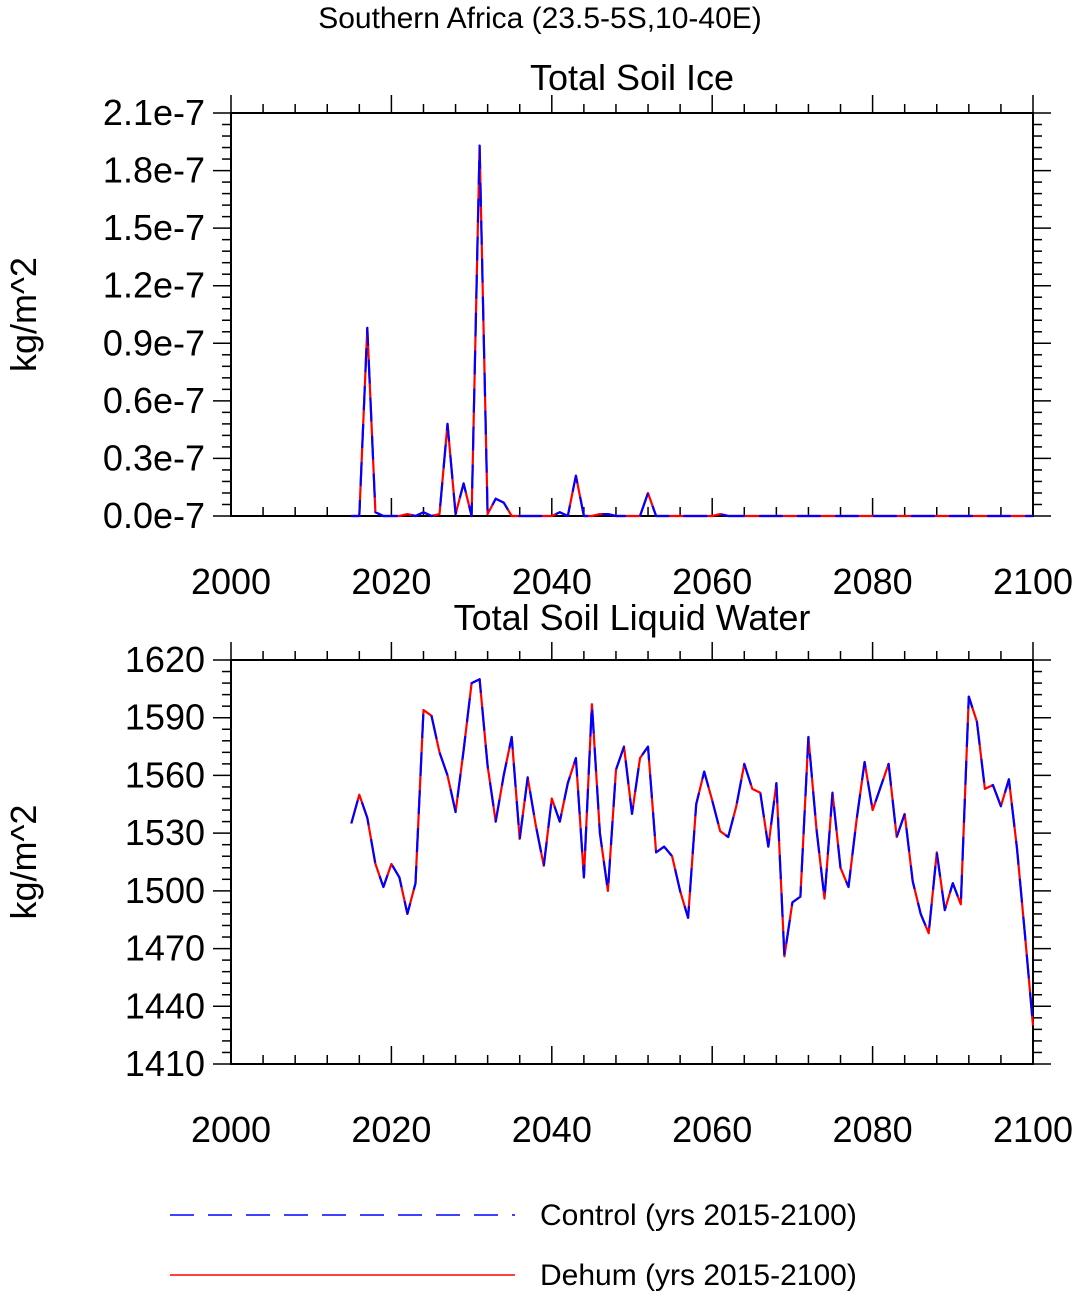 This screenshot has width=1080, height=1293. Describe the element at coordinates (165, 948) in the screenshot. I see `y-tick-label: 1470` at that location.